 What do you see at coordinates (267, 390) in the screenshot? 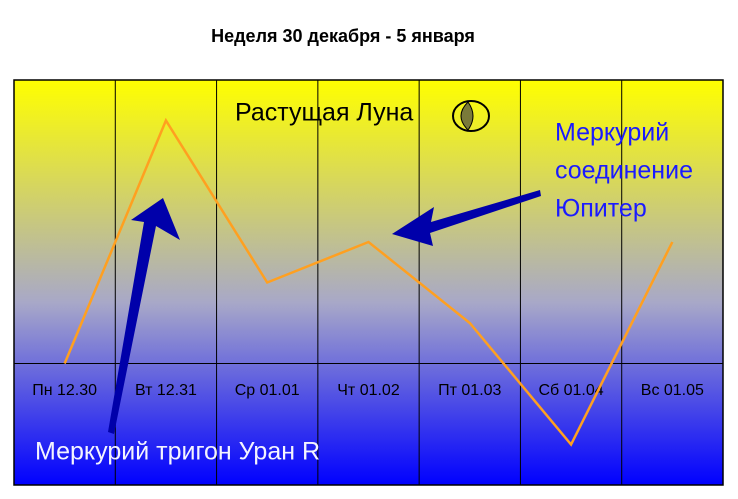
I see `x-tick-label: Ср 01.01` at bounding box center [267, 390].